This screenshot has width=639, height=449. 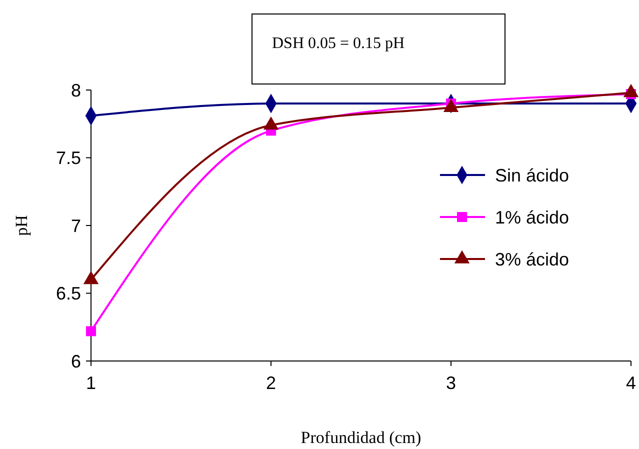 I want to click on y-tick-label: 7, so click(x=75, y=226).